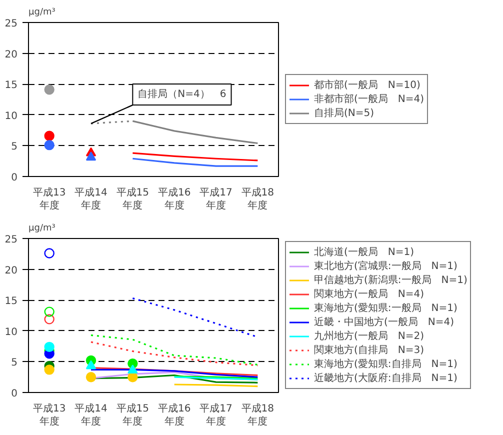 The image size is (503, 435). I want to click on legend-label: 東海地方(愛知県:自排局 N=1), so click(386, 364).